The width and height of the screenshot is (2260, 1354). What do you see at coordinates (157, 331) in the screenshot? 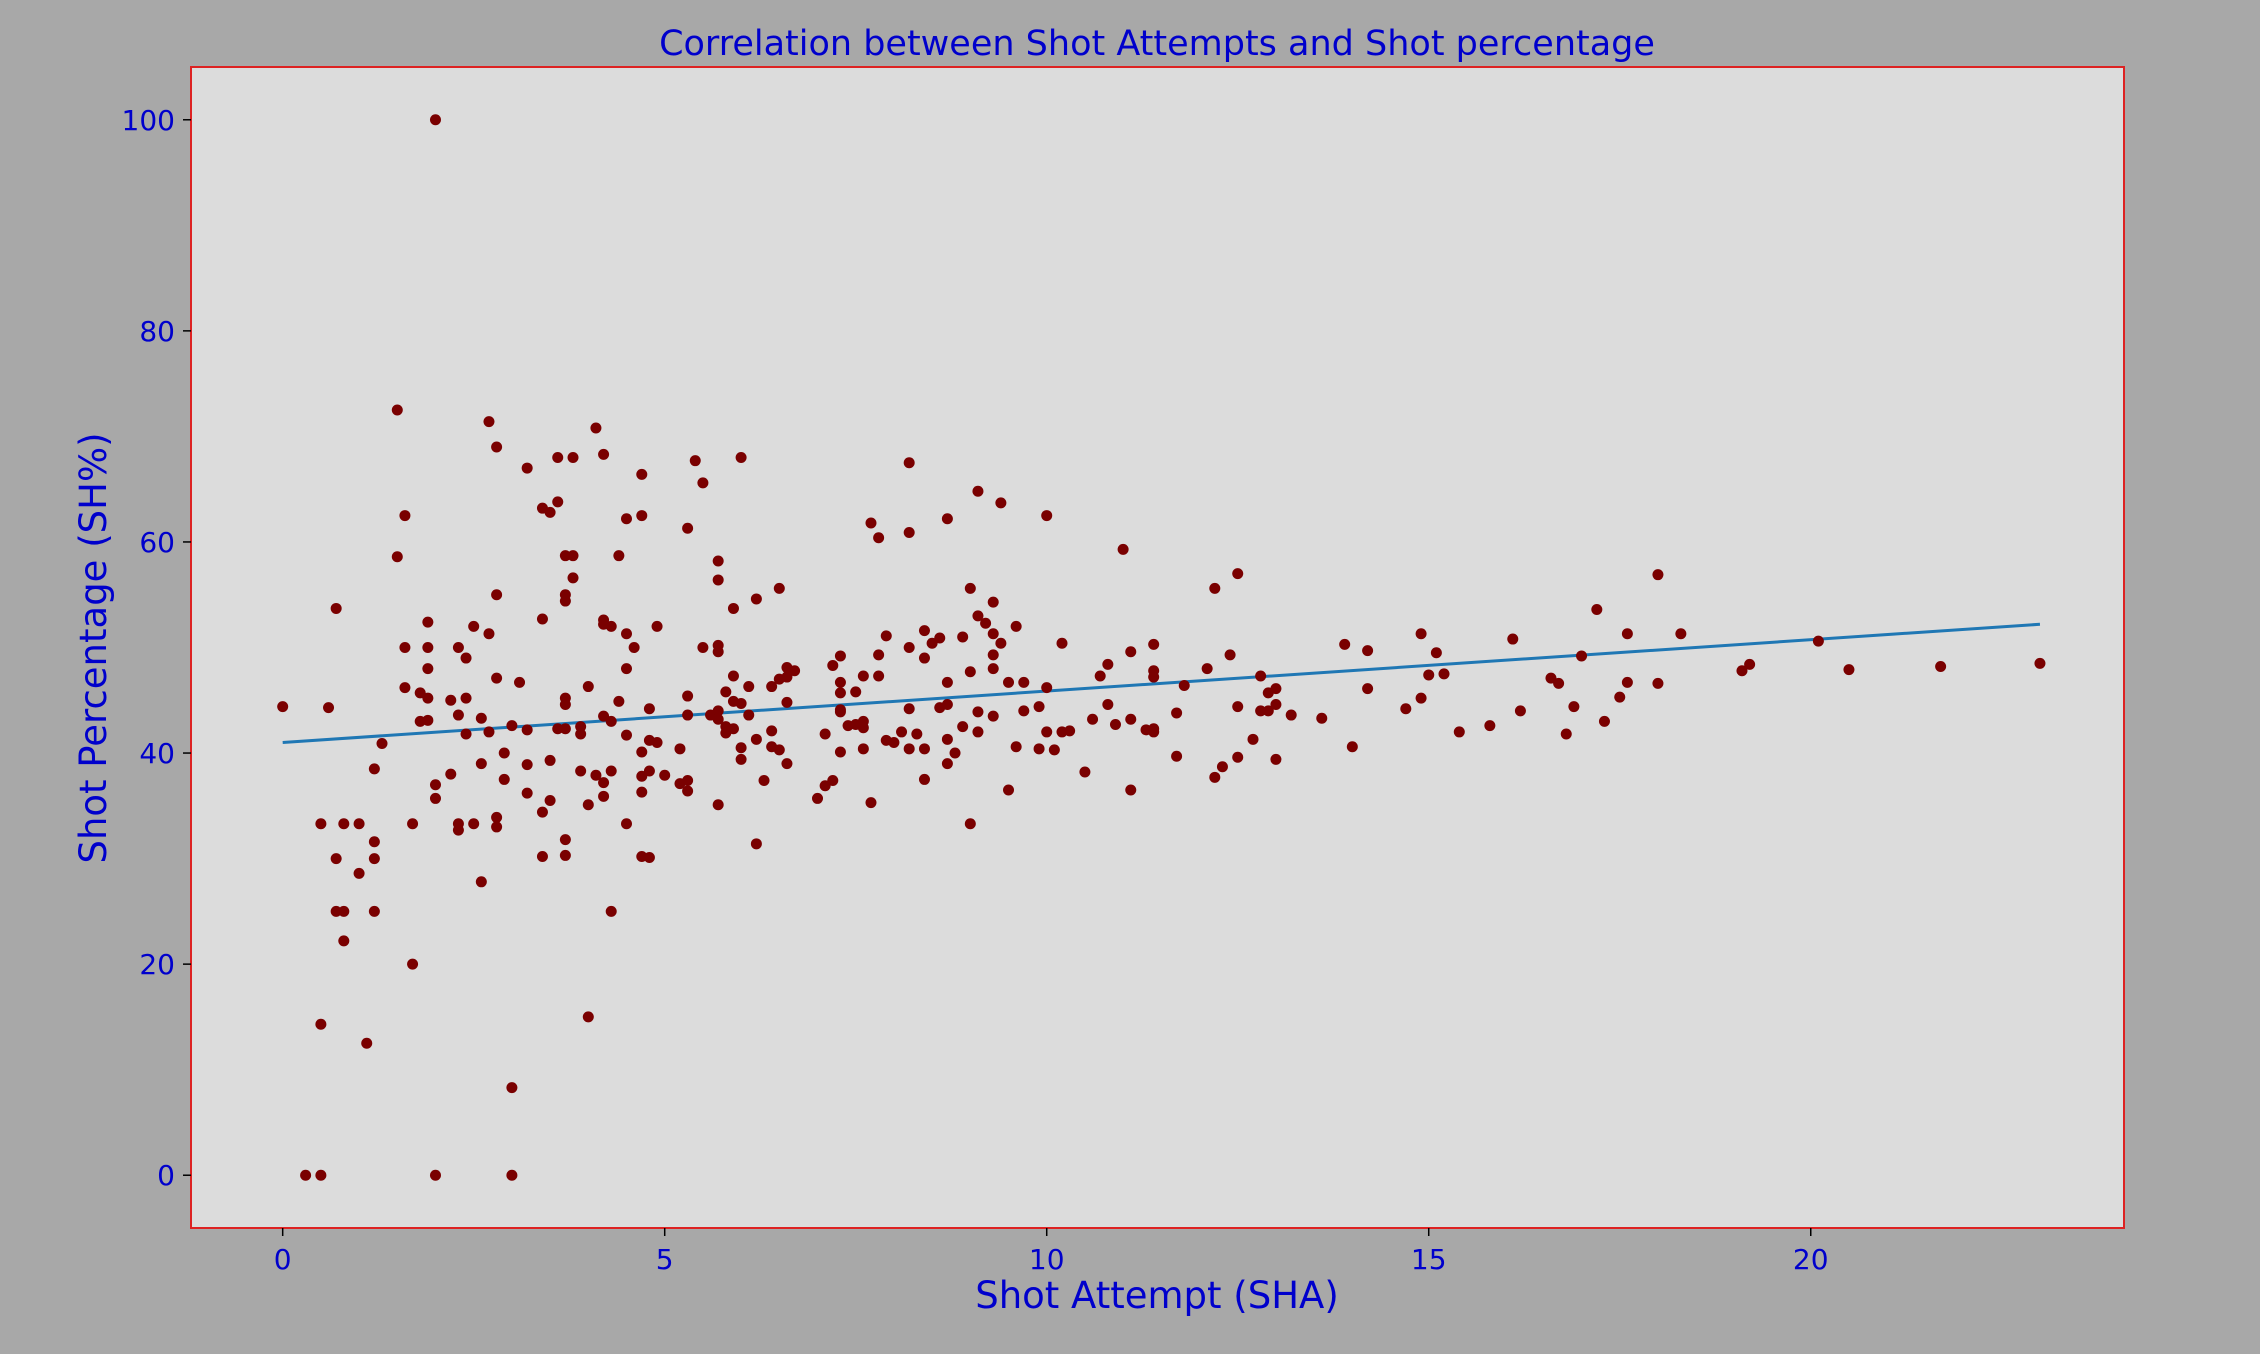
I see `y-tick-label: 80` at bounding box center [157, 331].